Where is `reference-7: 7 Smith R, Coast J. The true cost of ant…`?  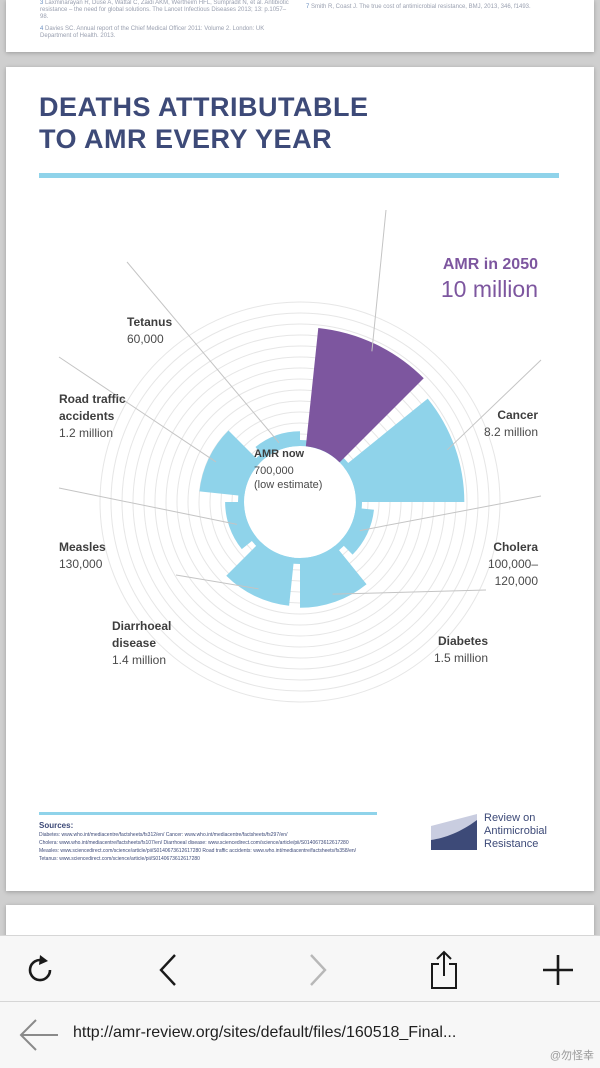
reference-7: 7 Smith R, Coast J. The true cost of ant… is located at coordinates (418, 7).